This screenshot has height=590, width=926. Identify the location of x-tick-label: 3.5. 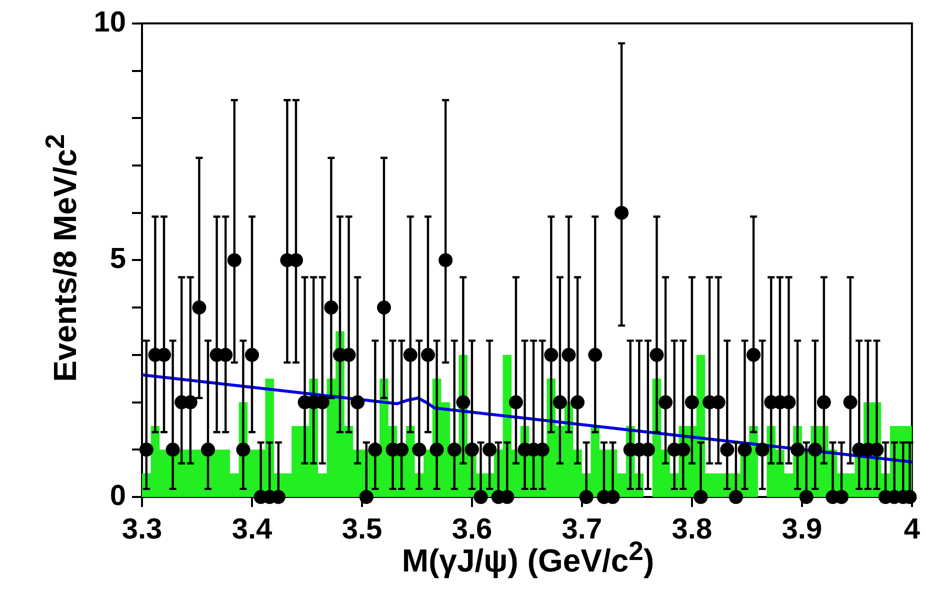
(362, 529).